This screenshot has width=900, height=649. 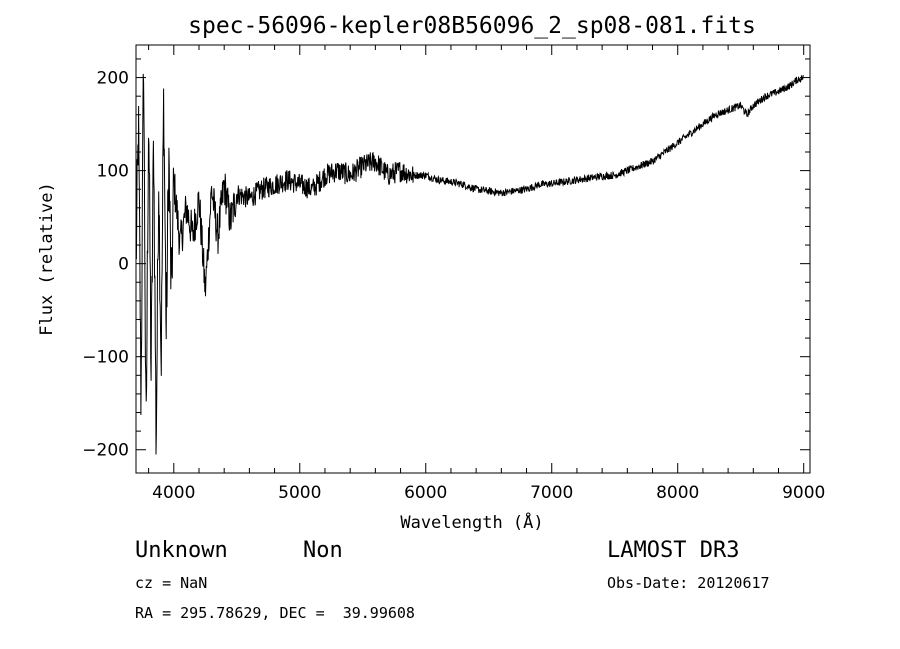 What do you see at coordinates (673, 550) in the screenshot?
I see `survey-label: LAMOST DR3` at bounding box center [673, 550].